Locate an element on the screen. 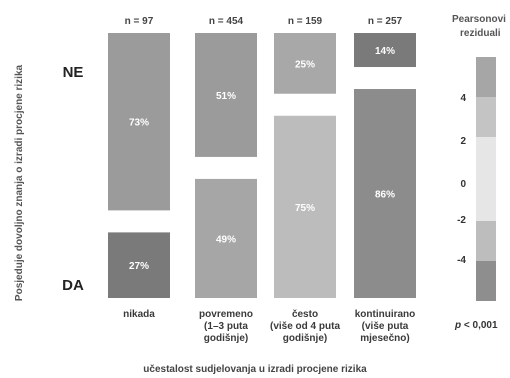 This screenshot has width=510, height=378. category-label: (više puta is located at coordinates (385, 326).